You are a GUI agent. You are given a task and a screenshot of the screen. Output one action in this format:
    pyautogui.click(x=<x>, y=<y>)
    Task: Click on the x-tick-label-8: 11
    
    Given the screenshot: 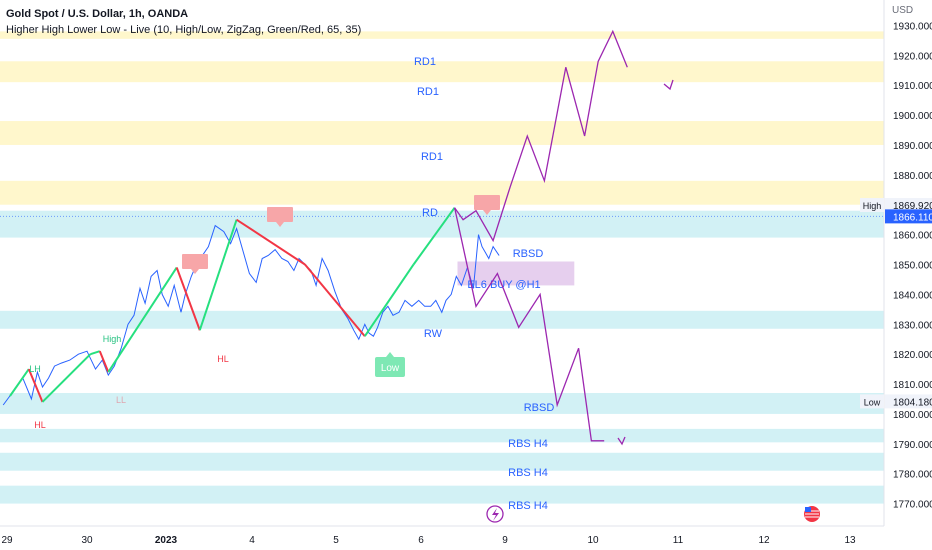 What is the action you would take?
    pyautogui.click(x=678, y=540)
    